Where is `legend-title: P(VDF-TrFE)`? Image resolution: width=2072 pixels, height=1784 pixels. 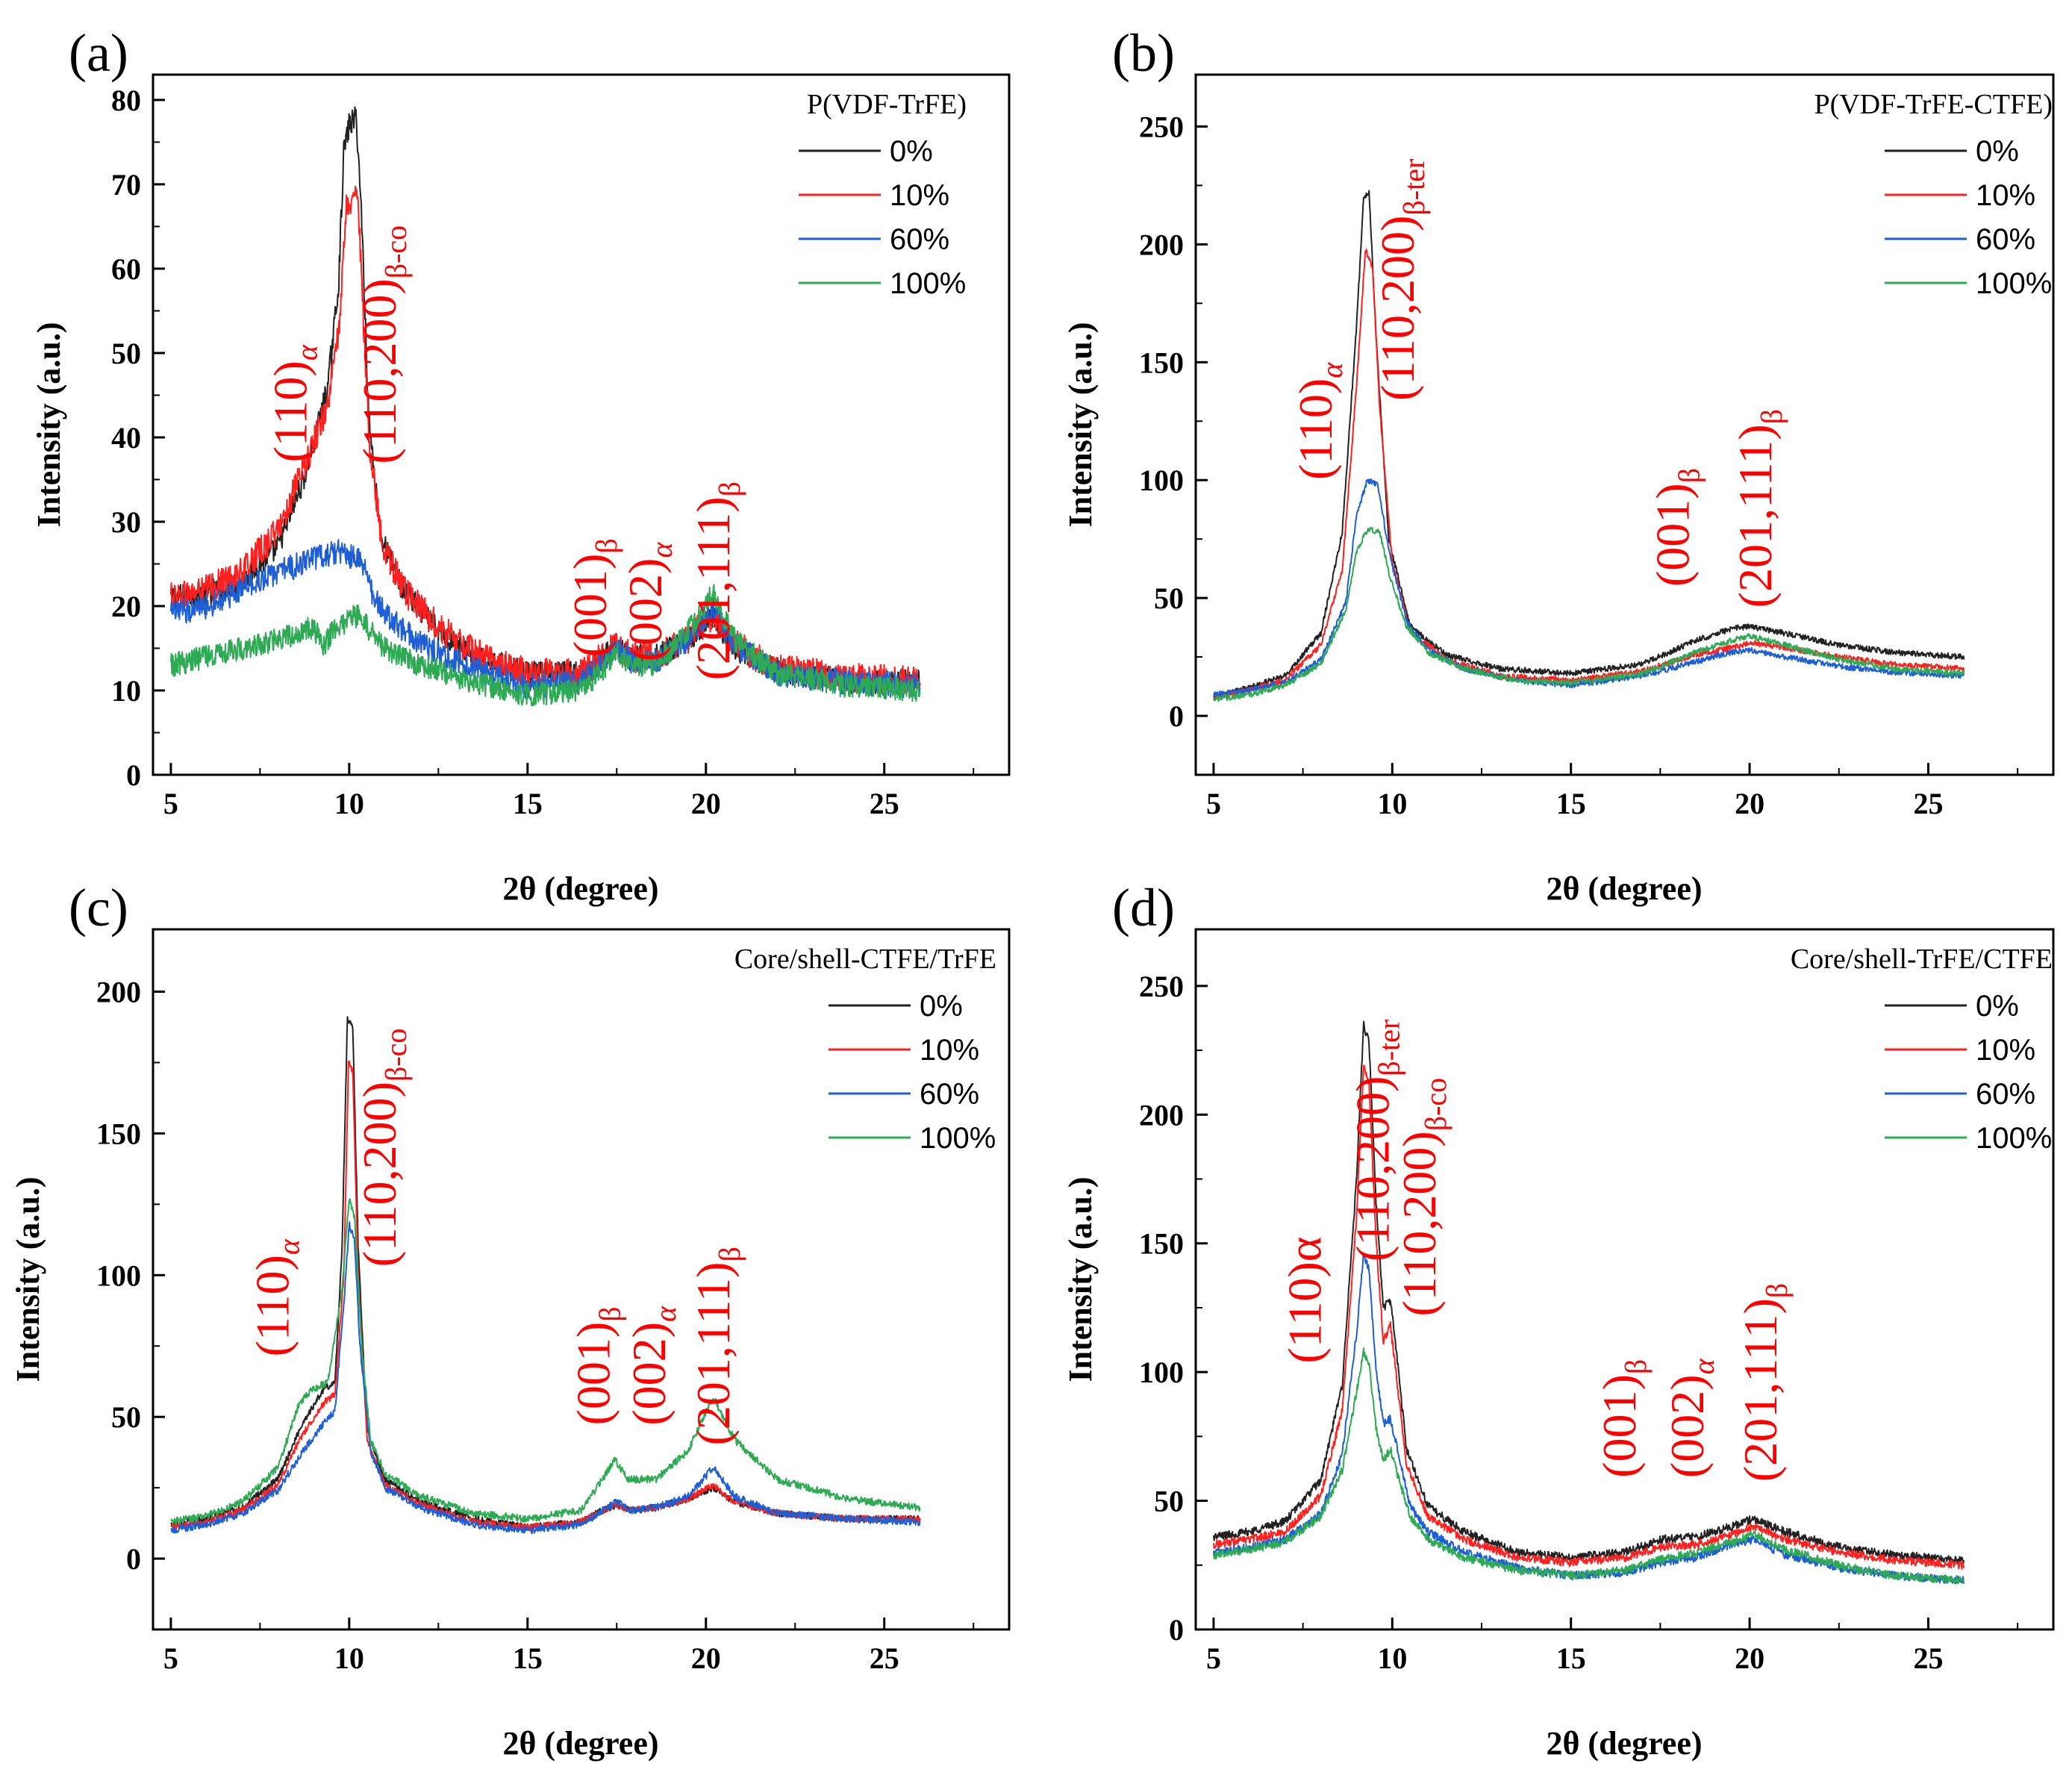
legend-title: P(VDF-TrFE) is located at coordinates (887, 104).